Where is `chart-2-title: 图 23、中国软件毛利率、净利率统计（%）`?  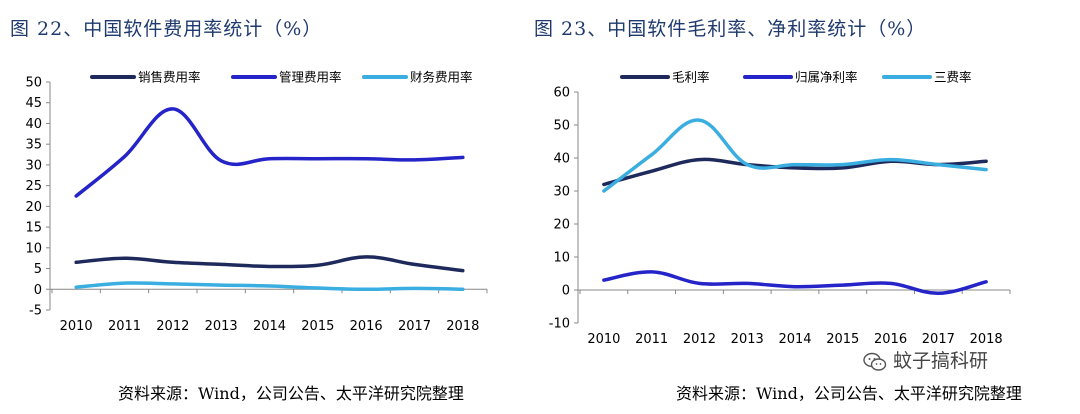 chart-2-title: 图 23、中国软件毛利率、净利率统计（%） is located at coordinates (730, 29).